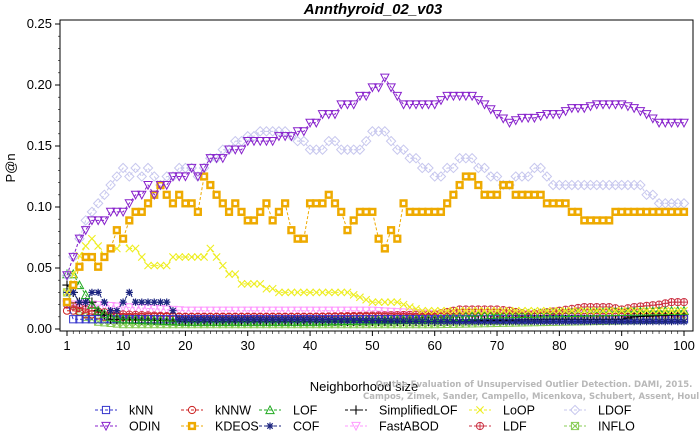 Image resolution: width=699 pixels, height=434 pixels. Describe the element at coordinates (497, 345) in the screenshot. I see `x-tick-label: 70` at that location.